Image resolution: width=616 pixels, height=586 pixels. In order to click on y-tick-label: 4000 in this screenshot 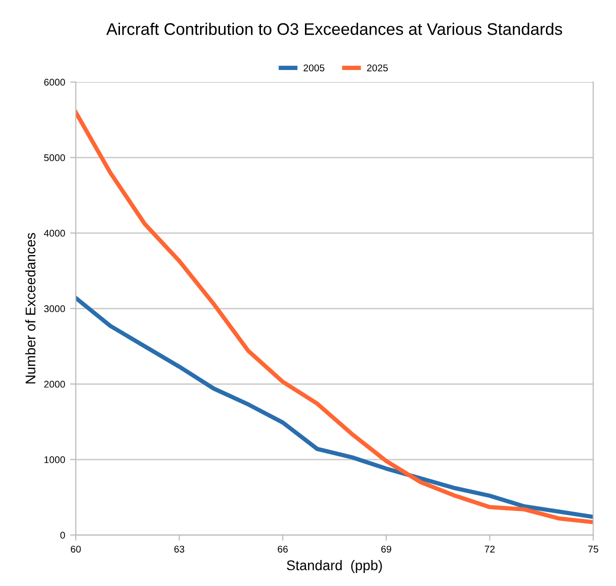, I will do `click(54, 233)`.